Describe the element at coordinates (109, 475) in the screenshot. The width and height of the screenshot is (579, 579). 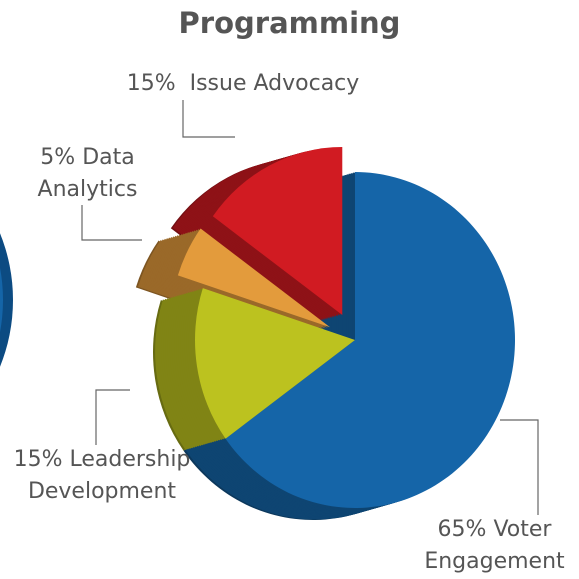
I see `category-label: Leadership Development` at that location.